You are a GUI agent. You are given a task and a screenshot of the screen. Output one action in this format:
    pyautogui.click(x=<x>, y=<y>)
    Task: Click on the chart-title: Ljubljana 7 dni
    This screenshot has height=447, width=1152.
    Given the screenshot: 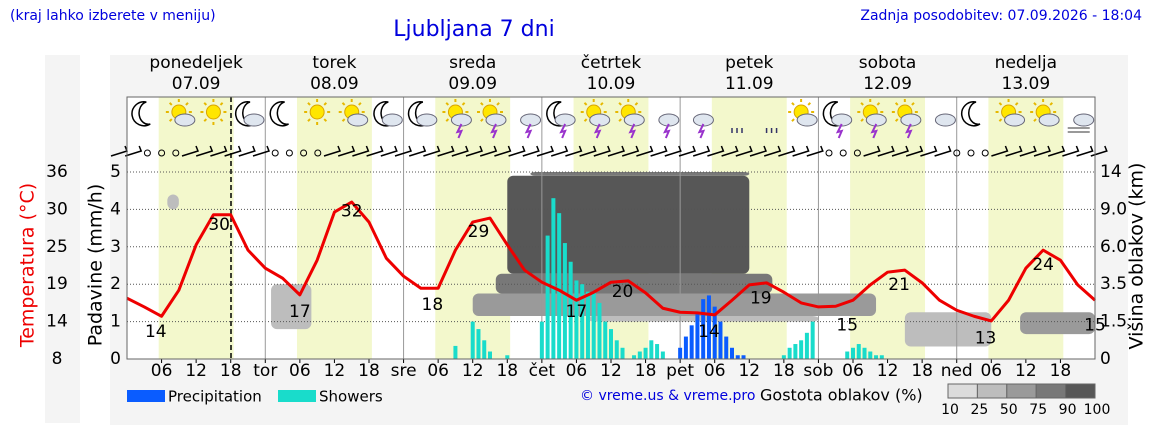 What is the action you would take?
    pyautogui.click(x=473, y=29)
    